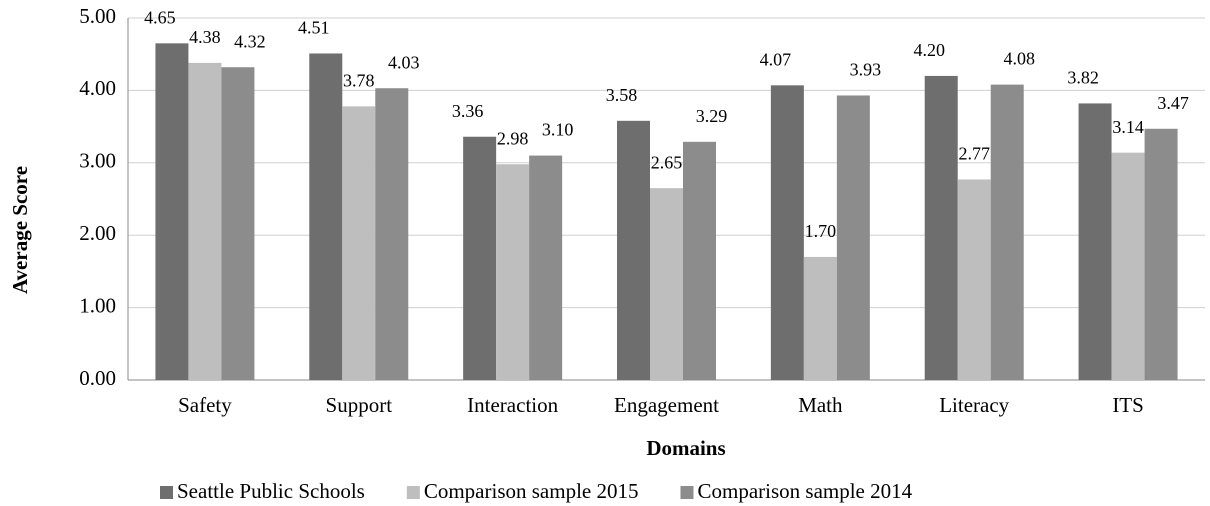  What do you see at coordinates (97, 161) in the screenshot?
I see `y-tick-label: 3.00` at bounding box center [97, 161].